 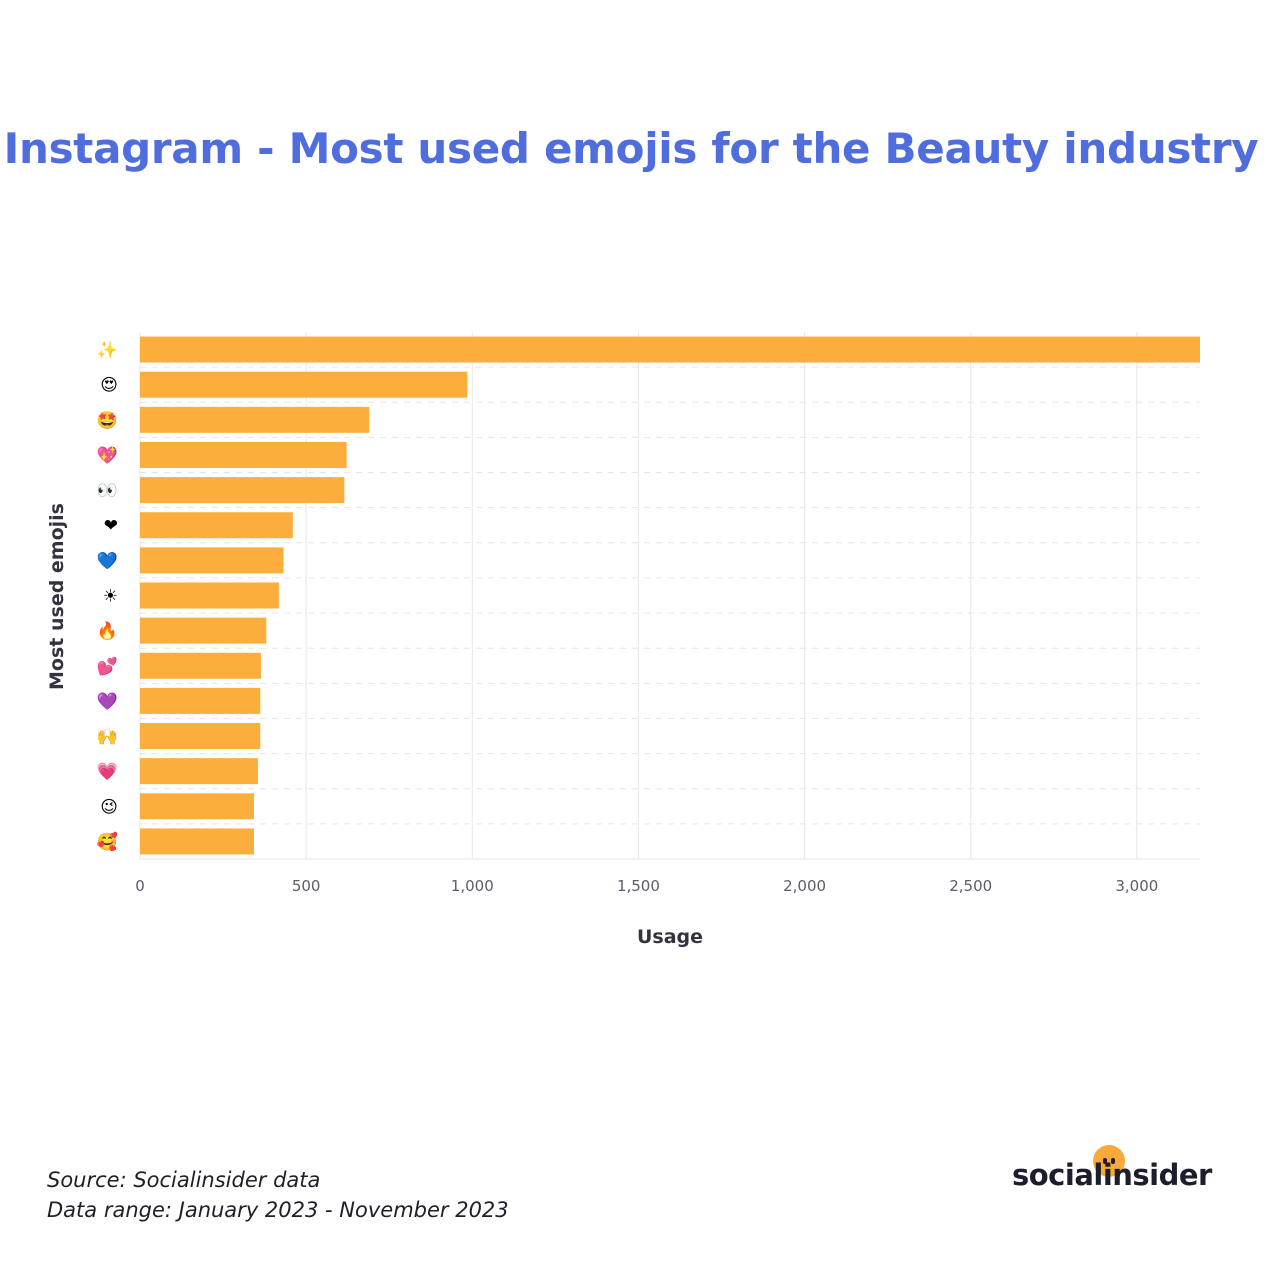 What do you see at coordinates (638, 886) in the screenshot?
I see `x-tick-label: 1,500` at bounding box center [638, 886].